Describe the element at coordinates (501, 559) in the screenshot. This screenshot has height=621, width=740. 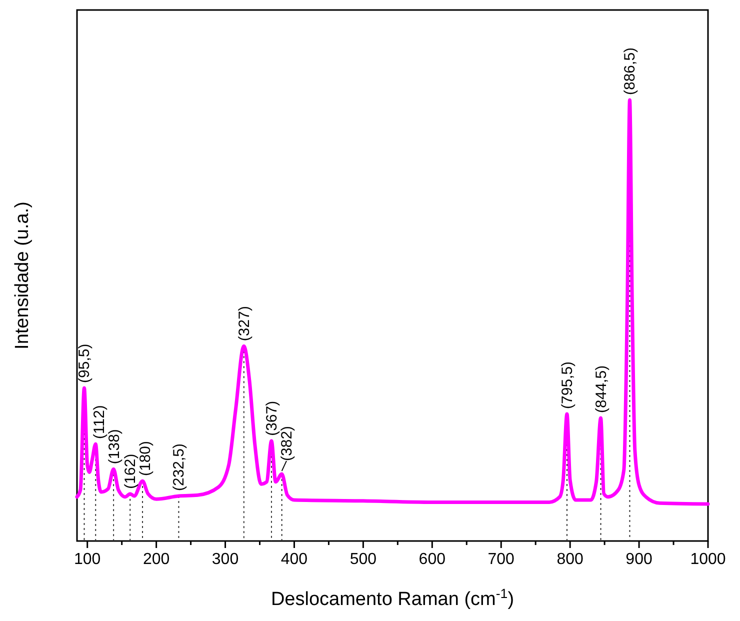
I see `x-tick-label: 700` at that location.